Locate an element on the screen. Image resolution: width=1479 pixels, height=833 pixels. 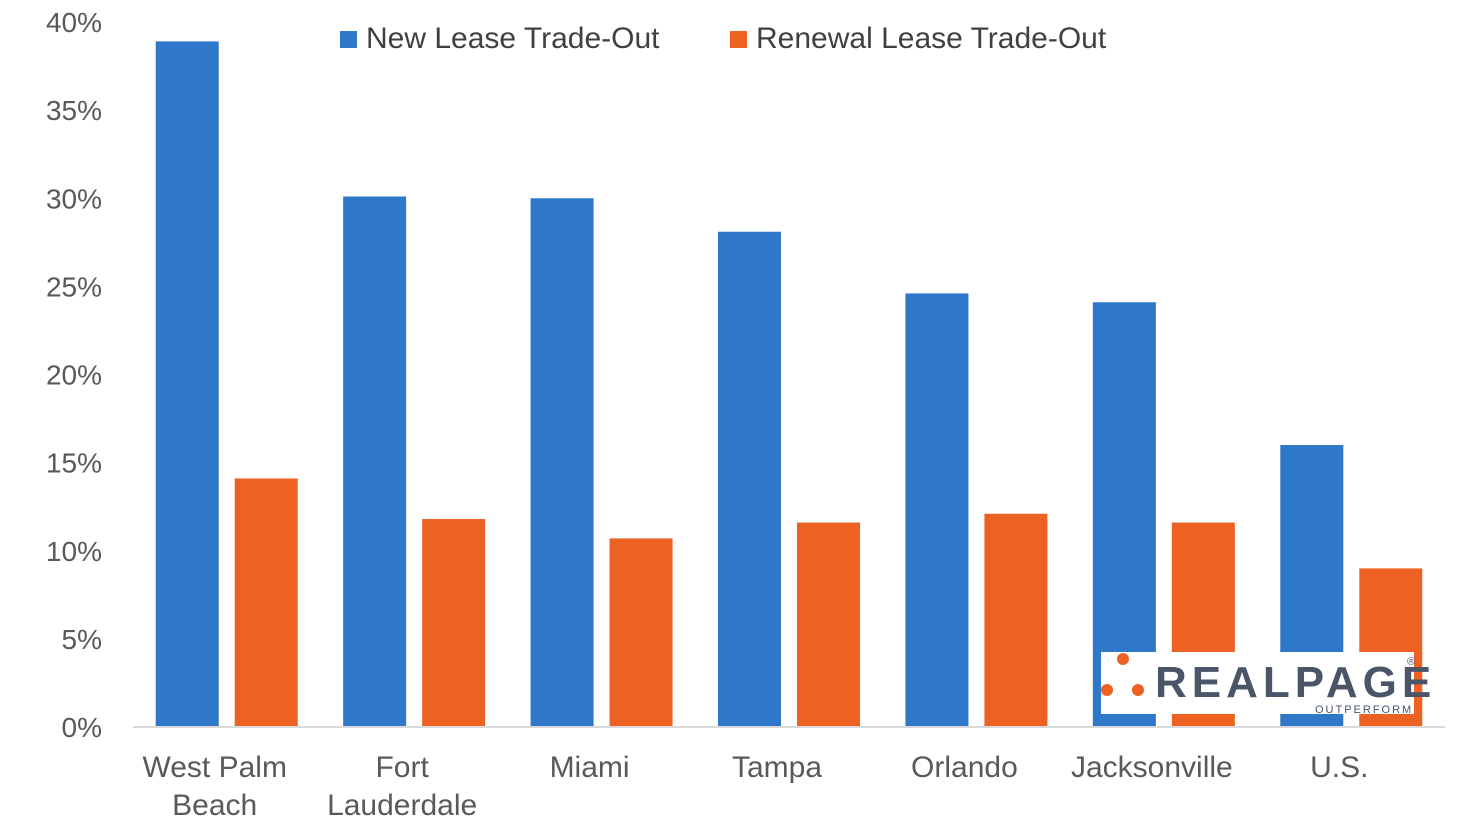
x-category-label: Fort is located at coordinates (402, 767).